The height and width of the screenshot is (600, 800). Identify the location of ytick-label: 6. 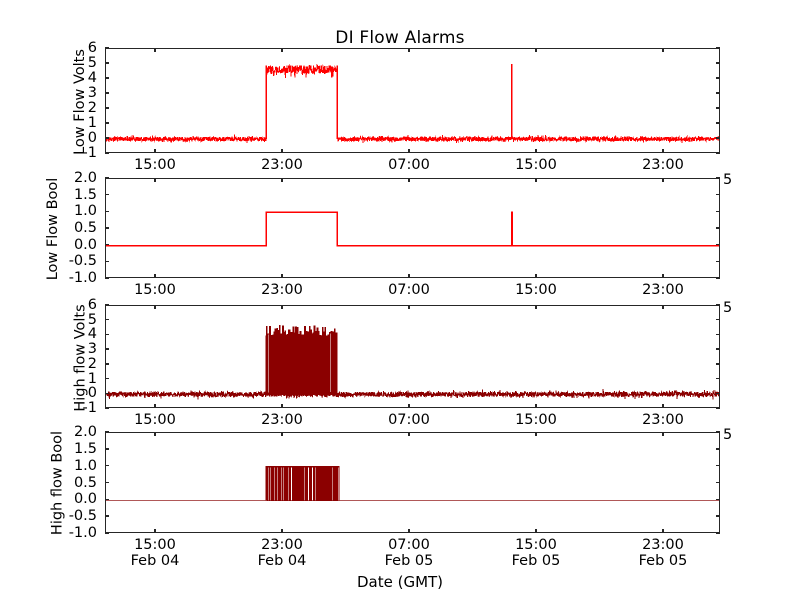
(92, 305).